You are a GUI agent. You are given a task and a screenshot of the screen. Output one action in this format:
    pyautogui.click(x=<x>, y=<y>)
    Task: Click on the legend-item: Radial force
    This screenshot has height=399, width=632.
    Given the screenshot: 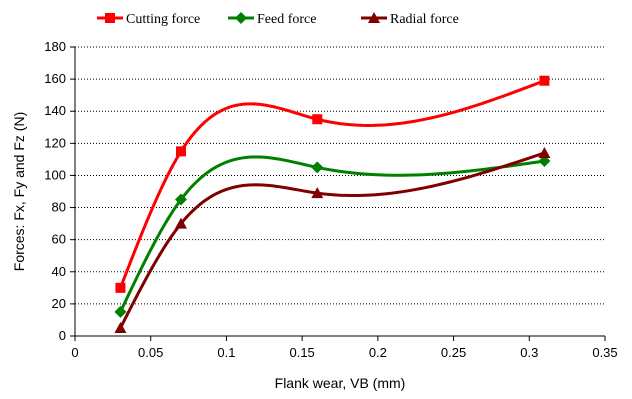 What is the action you would take?
    pyautogui.click(x=410, y=19)
    